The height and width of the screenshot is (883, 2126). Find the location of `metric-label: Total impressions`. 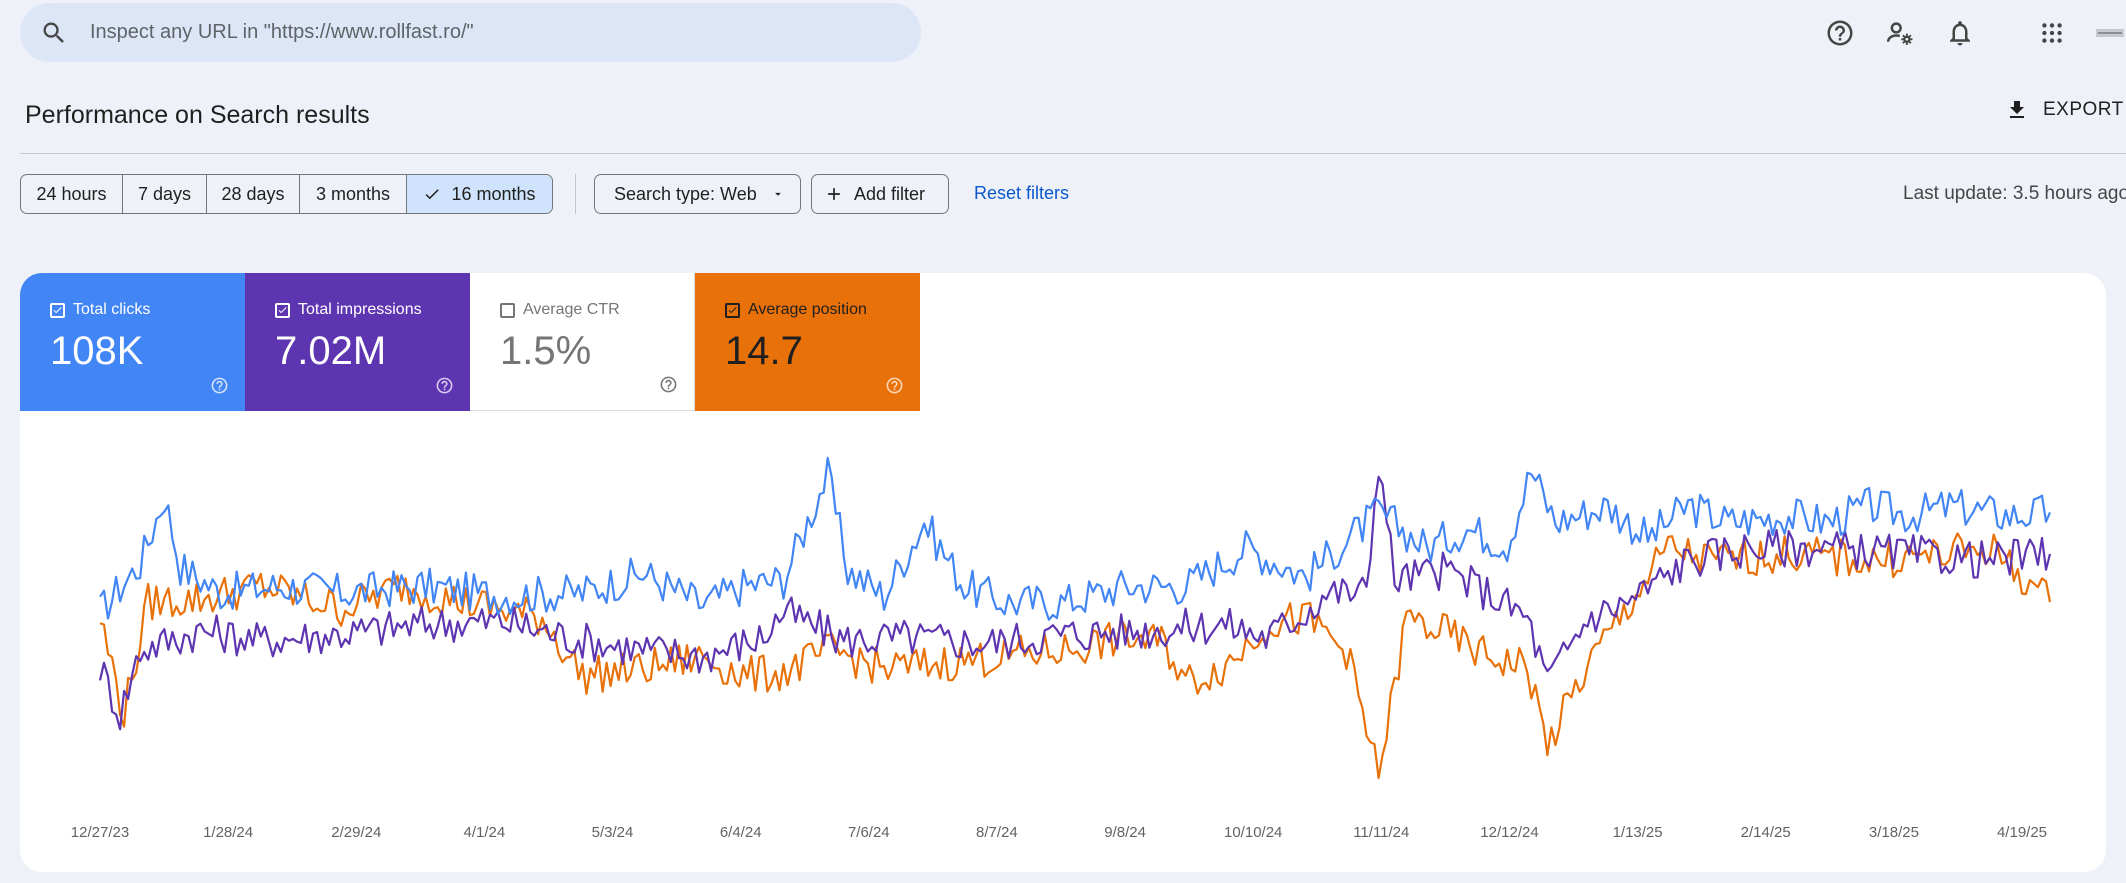

metric-label: Total impressions is located at coordinates (360, 309).